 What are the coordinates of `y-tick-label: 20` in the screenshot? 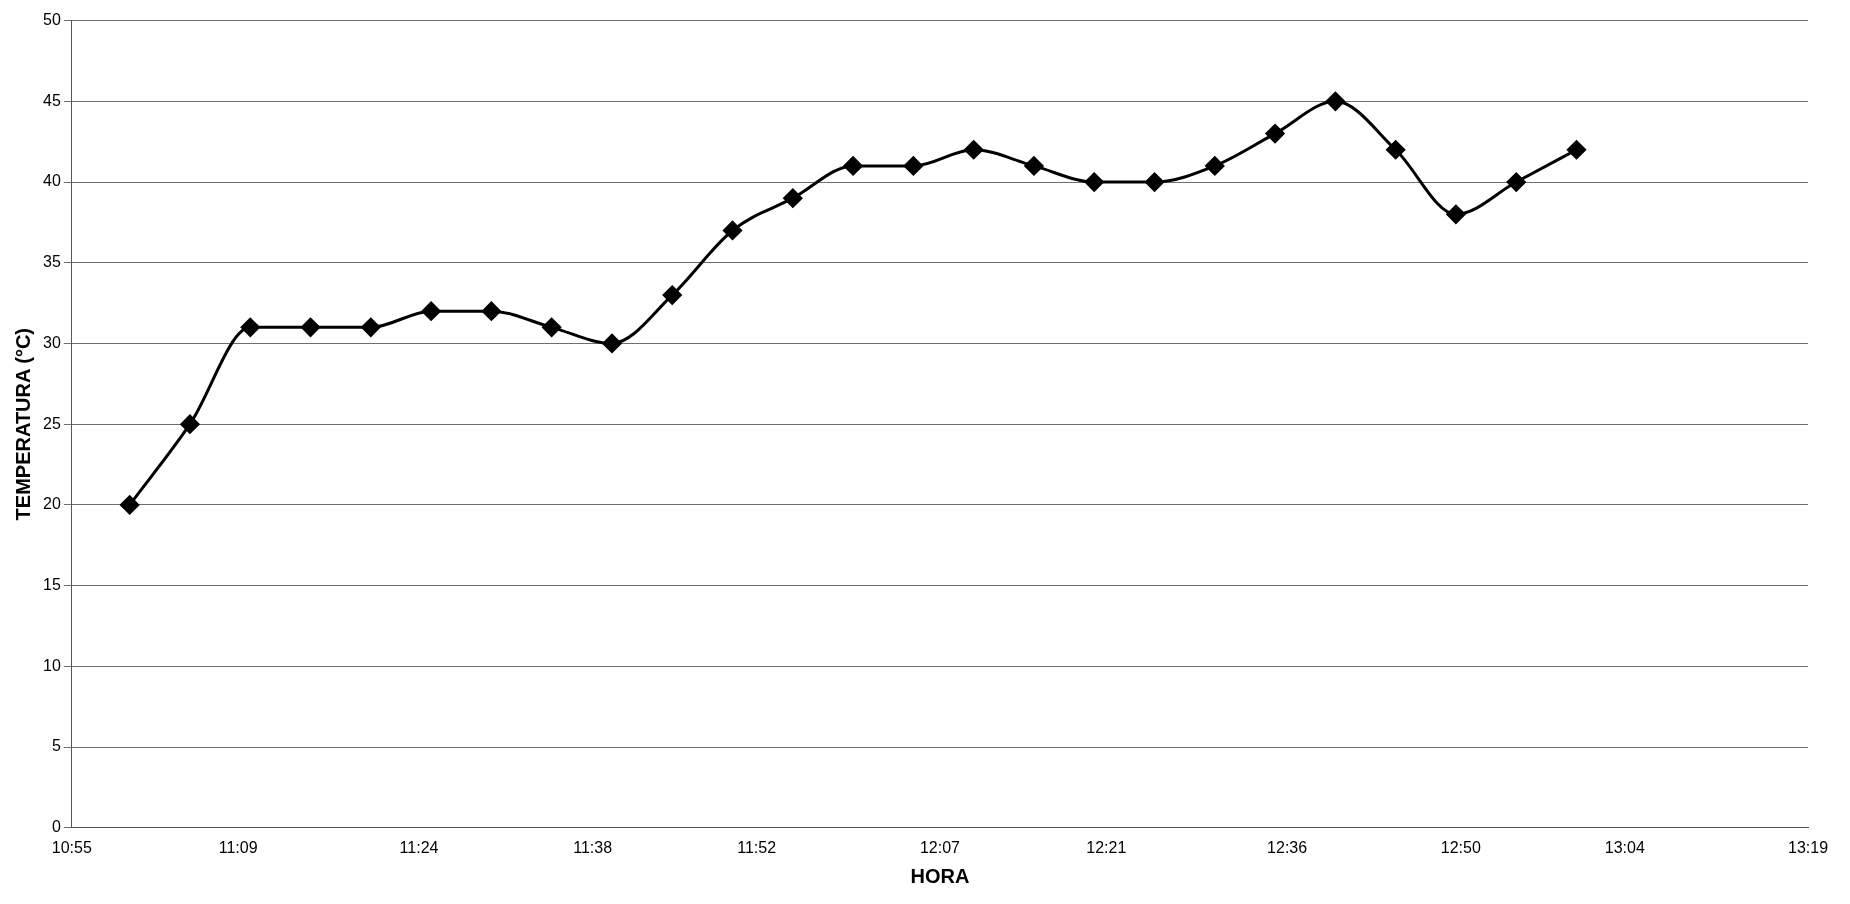 It's located at (52, 504).